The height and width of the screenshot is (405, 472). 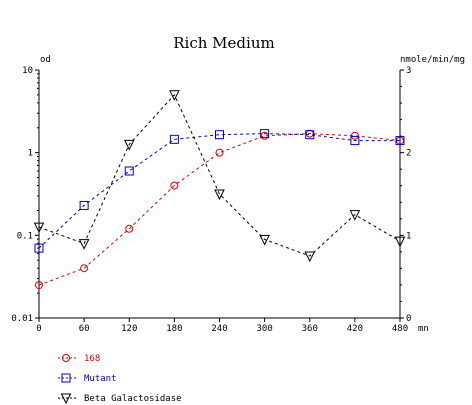 What do you see at coordinates (219, 329) in the screenshot?
I see `x-tick-label: 240` at bounding box center [219, 329].